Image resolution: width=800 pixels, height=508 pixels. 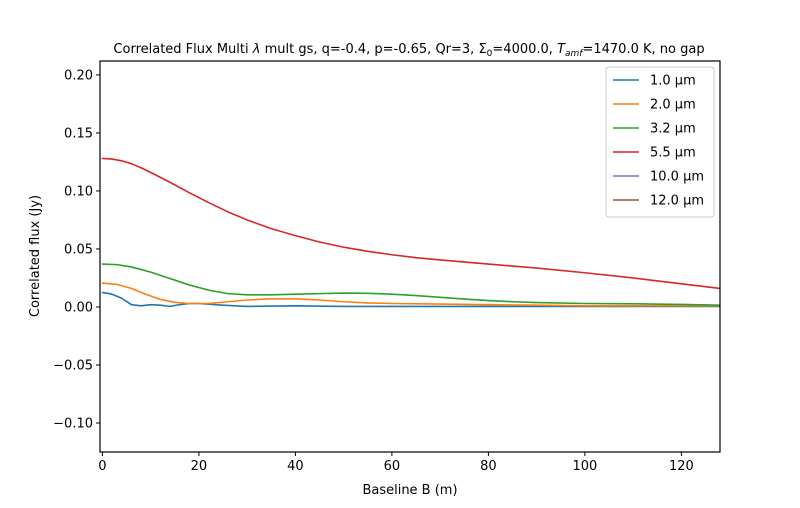 I want to click on x-tick-label: 60, so click(x=392, y=466).